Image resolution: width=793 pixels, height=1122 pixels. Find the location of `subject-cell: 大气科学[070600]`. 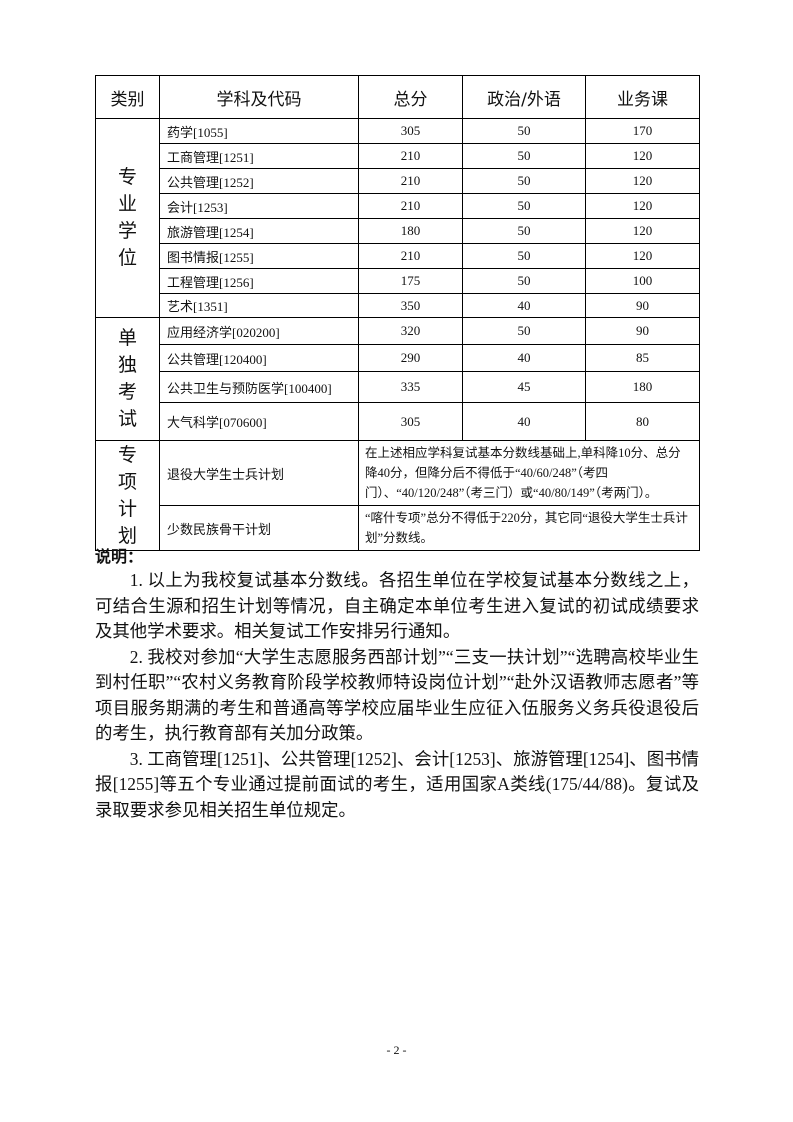

subject-cell: 大气科学[070600] is located at coordinates (259, 421).